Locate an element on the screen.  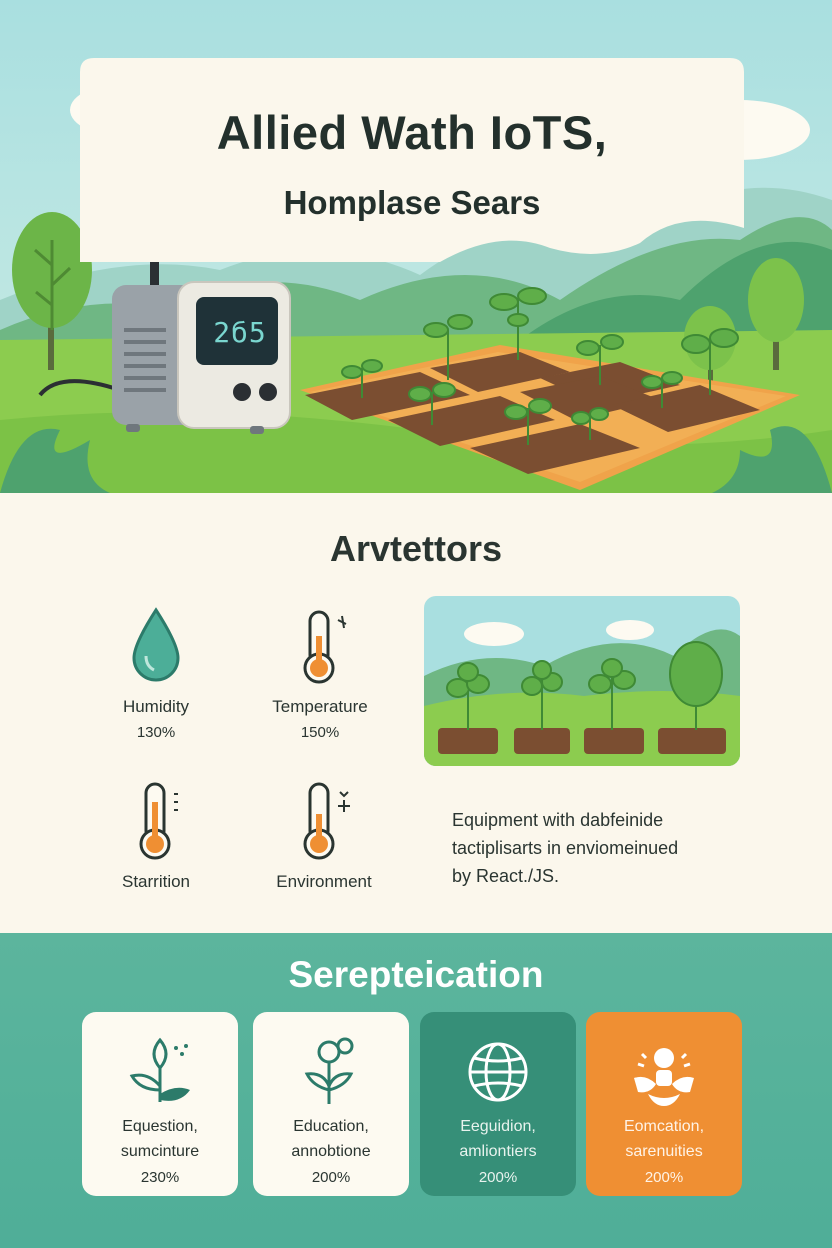
metric-label: Temperature is located at coordinates (320, 706).